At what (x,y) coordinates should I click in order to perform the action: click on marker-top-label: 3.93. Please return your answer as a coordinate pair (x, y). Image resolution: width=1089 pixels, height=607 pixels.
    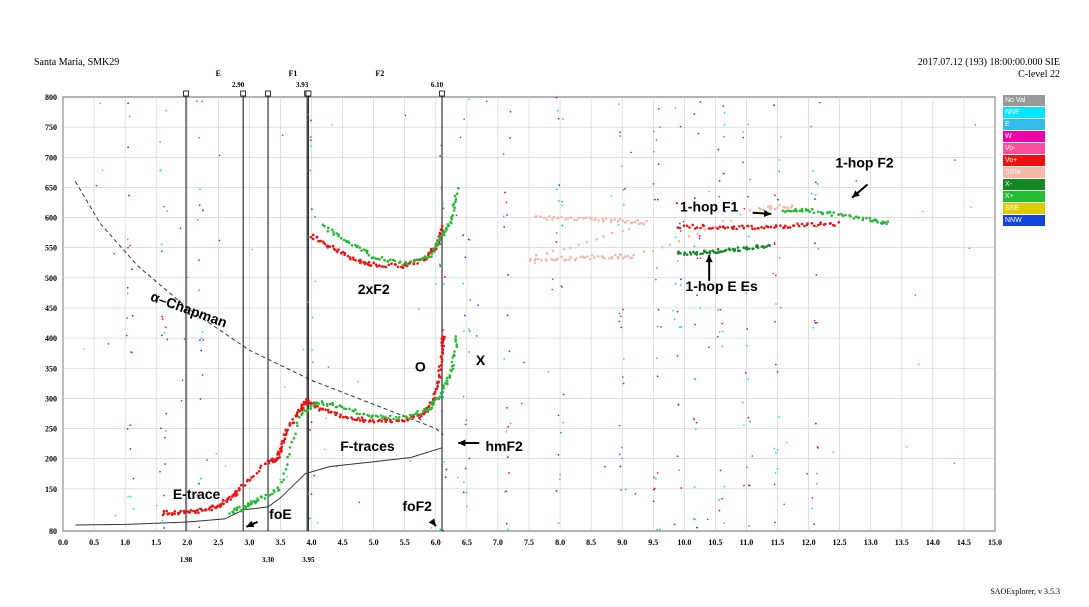
    Looking at the image, I should click on (302, 85).